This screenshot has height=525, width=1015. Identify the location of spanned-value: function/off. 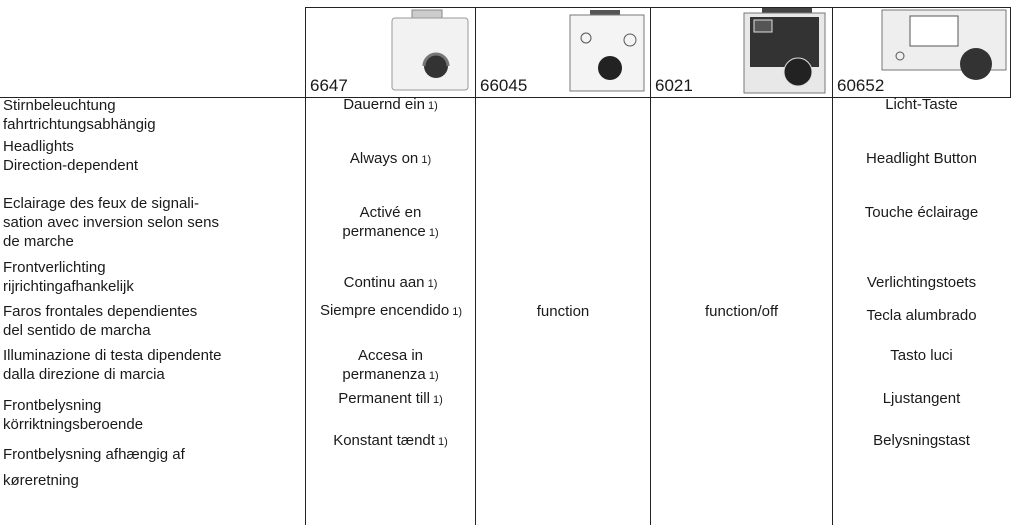
(741, 311).